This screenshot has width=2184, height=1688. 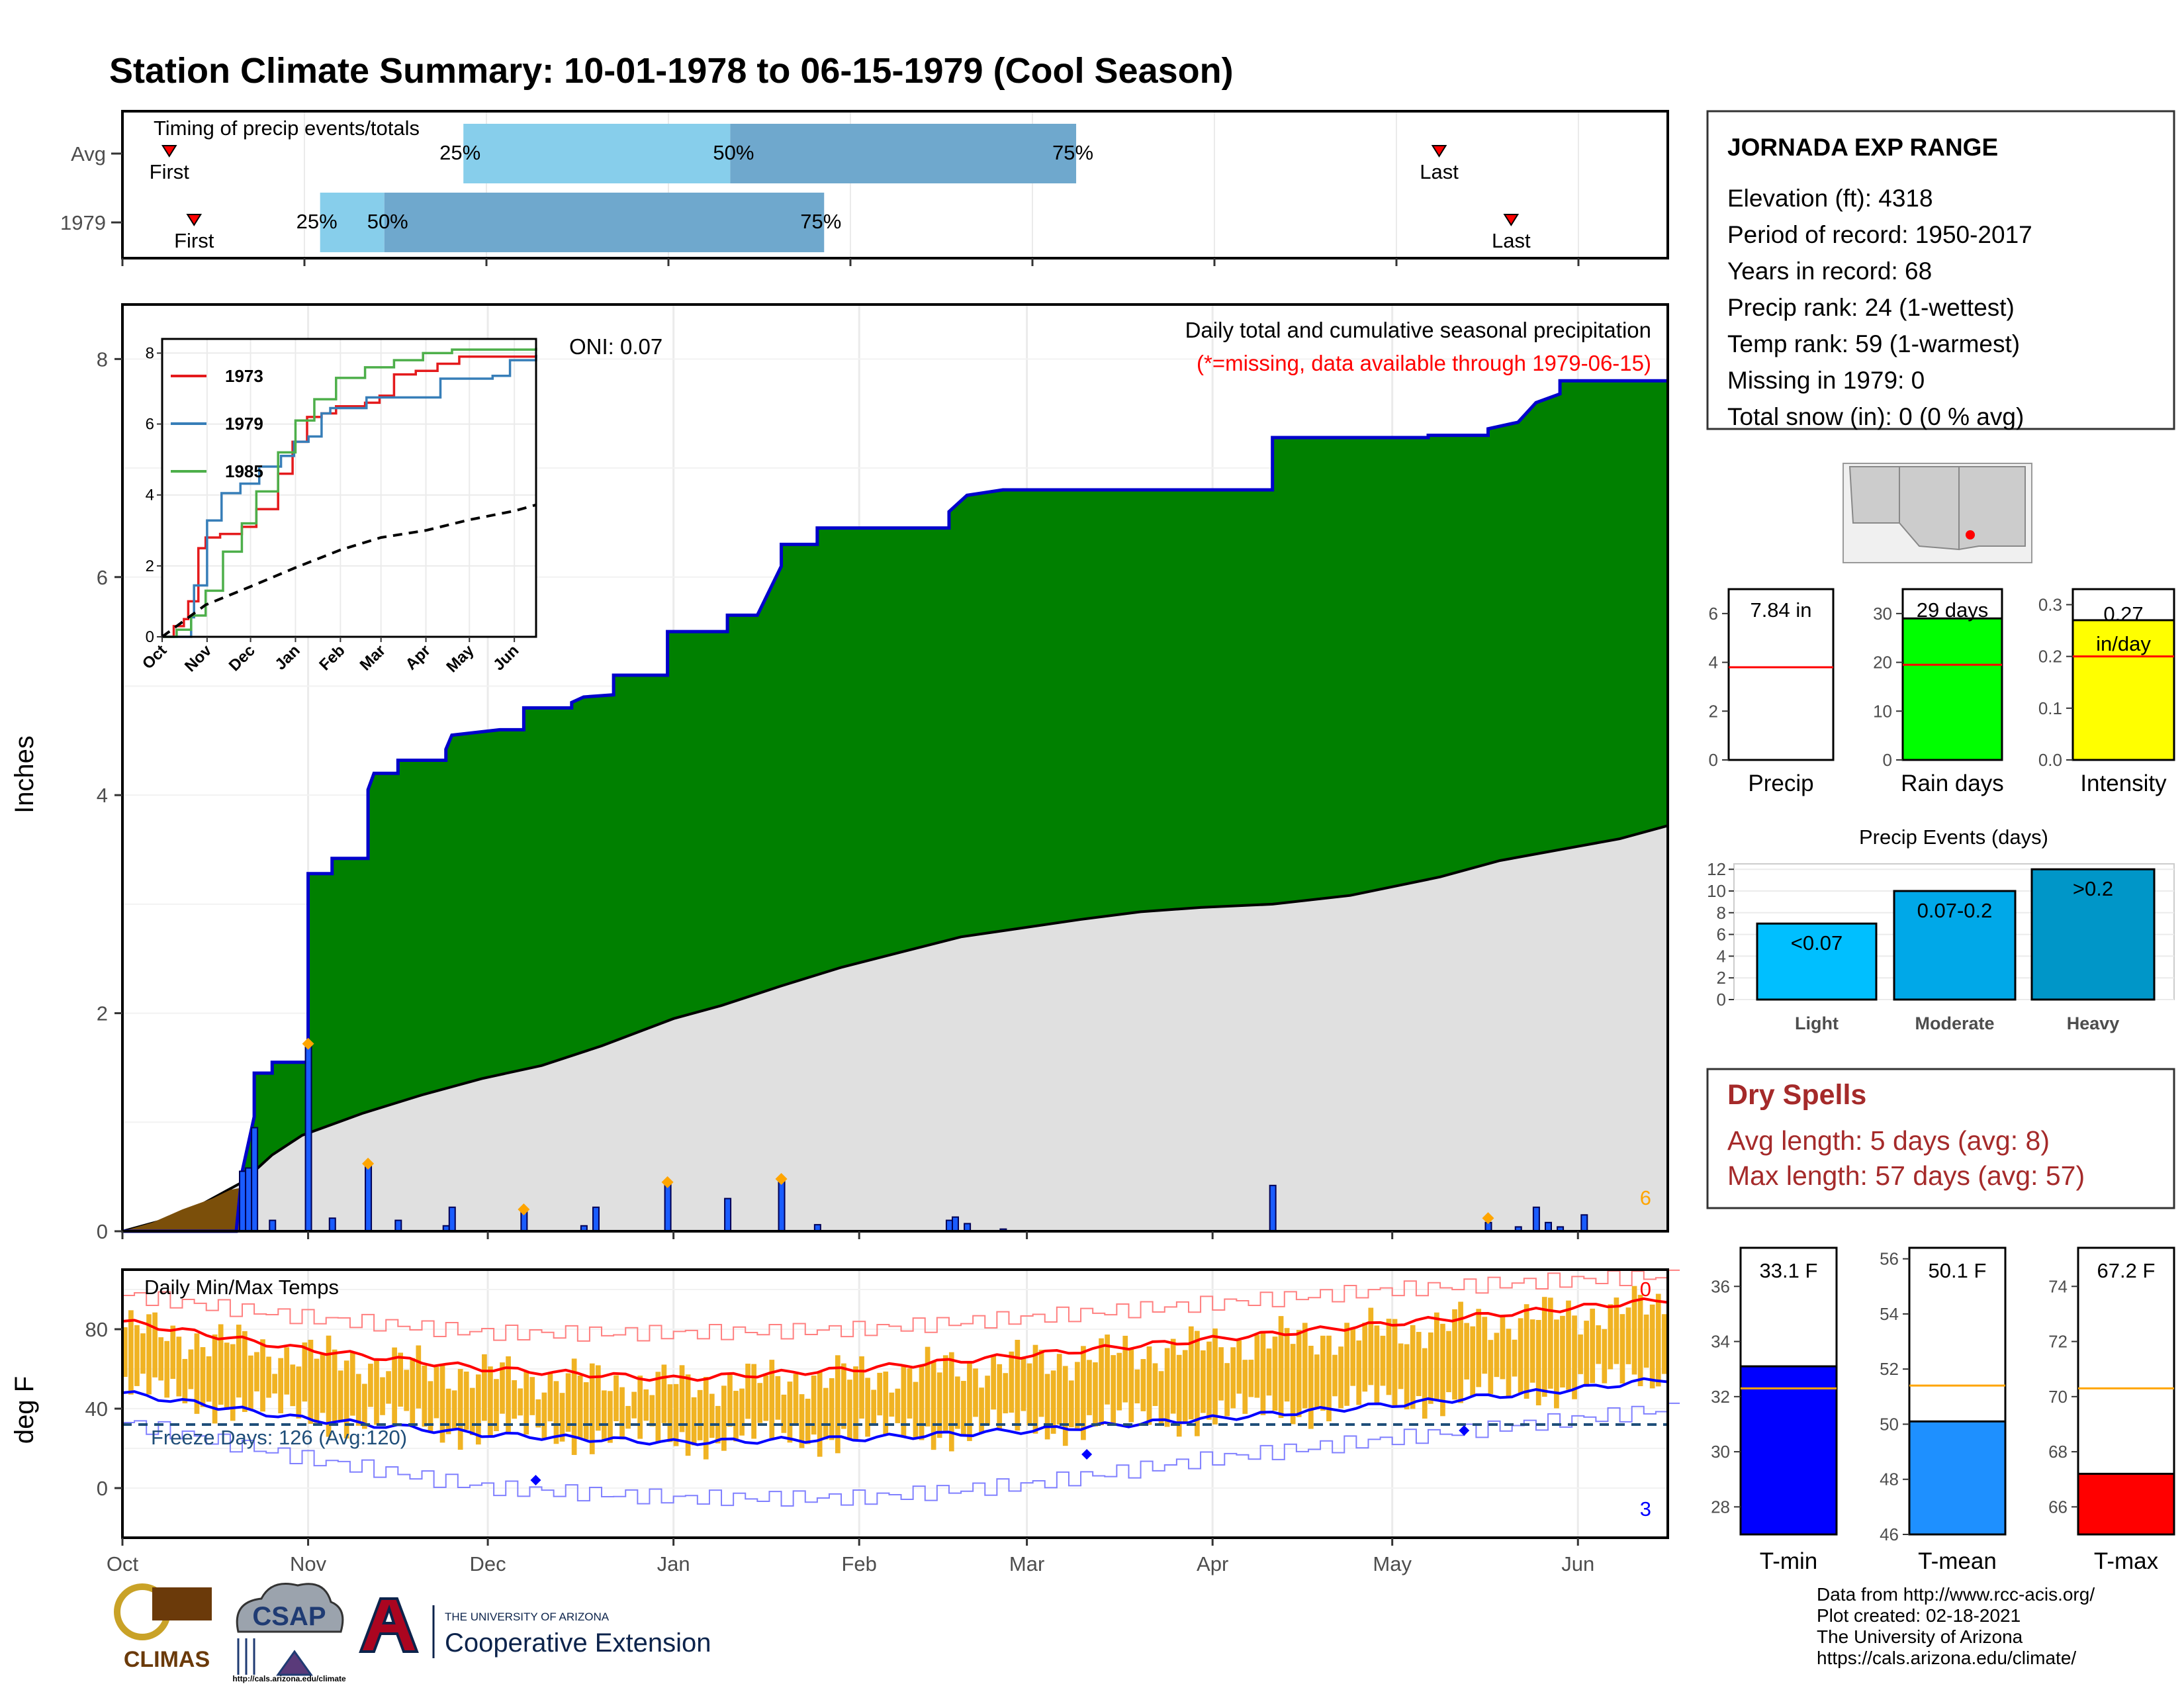 What do you see at coordinates (1781, 674) in the screenshot?
I see `summary-bar-frame` at bounding box center [1781, 674].